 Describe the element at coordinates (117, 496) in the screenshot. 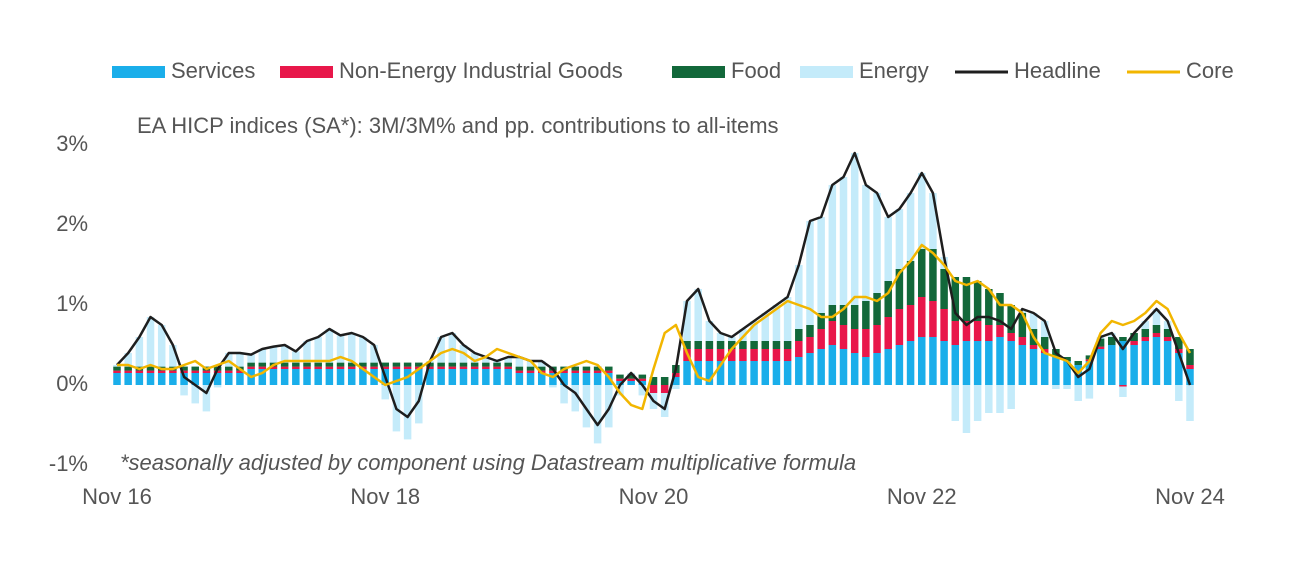

I see `x-tick-label: Nov 16` at that location.